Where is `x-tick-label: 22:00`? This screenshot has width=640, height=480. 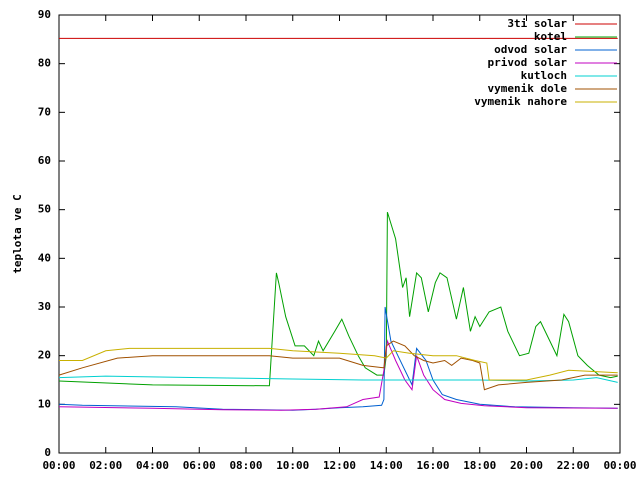 x-tick-label: 22:00 is located at coordinates (573, 465).